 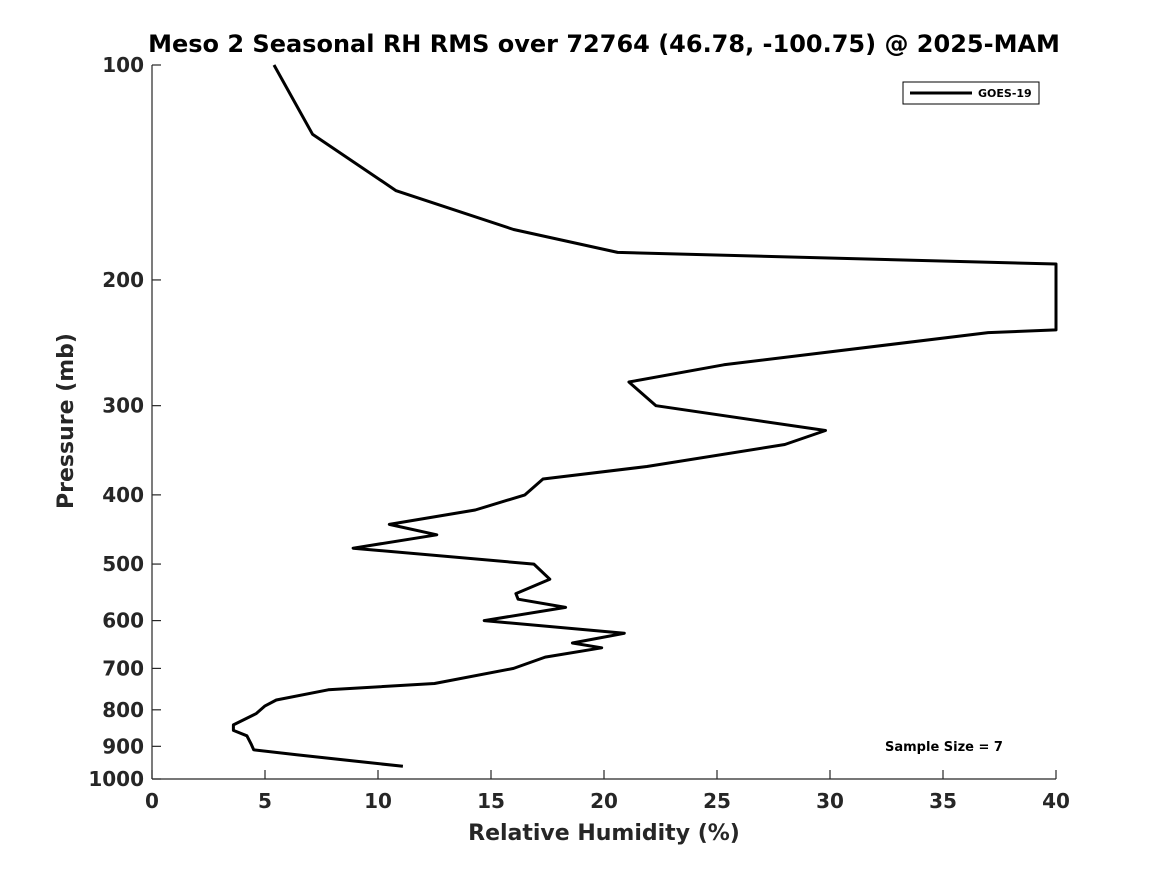 What do you see at coordinates (123, 668) in the screenshot?
I see `y-tick-label: 700` at bounding box center [123, 668].